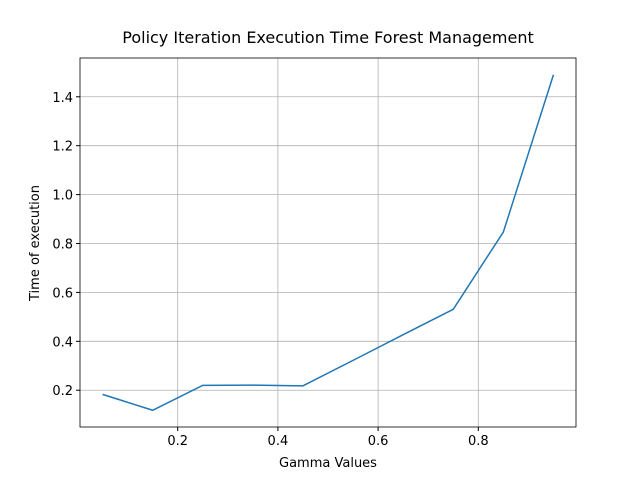 Image resolution: width=640 pixels, height=480 pixels. Describe the element at coordinates (62, 293) in the screenshot. I see `y-tick-label: 0.6` at that location.